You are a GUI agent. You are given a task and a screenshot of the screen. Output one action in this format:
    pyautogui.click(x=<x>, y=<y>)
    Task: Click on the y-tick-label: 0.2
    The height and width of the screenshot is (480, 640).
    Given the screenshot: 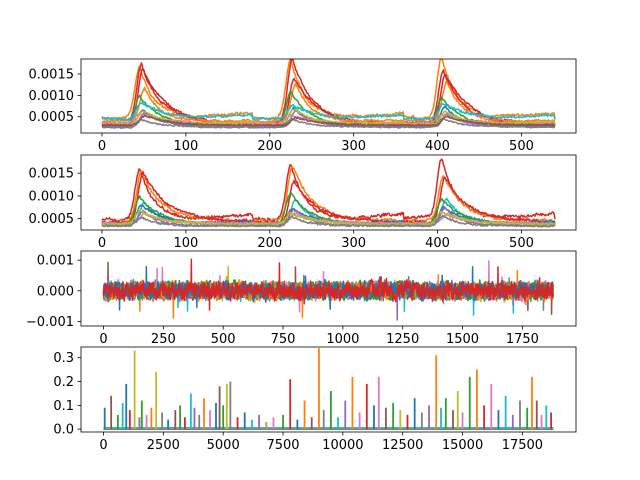 What is the action you would take?
    pyautogui.click(x=63, y=382)
    